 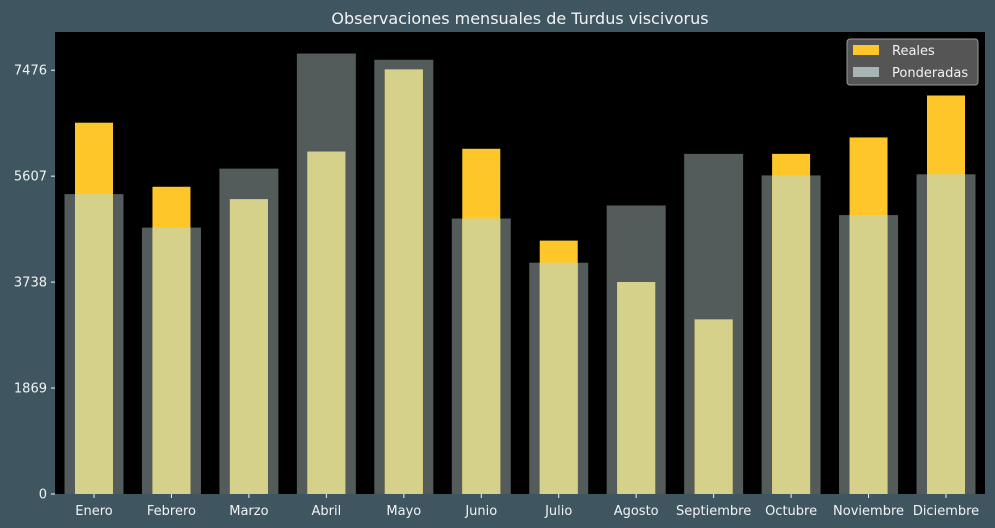 I want to click on x-tick-label-noviembre: Noviembre, so click(x=868, y=511).